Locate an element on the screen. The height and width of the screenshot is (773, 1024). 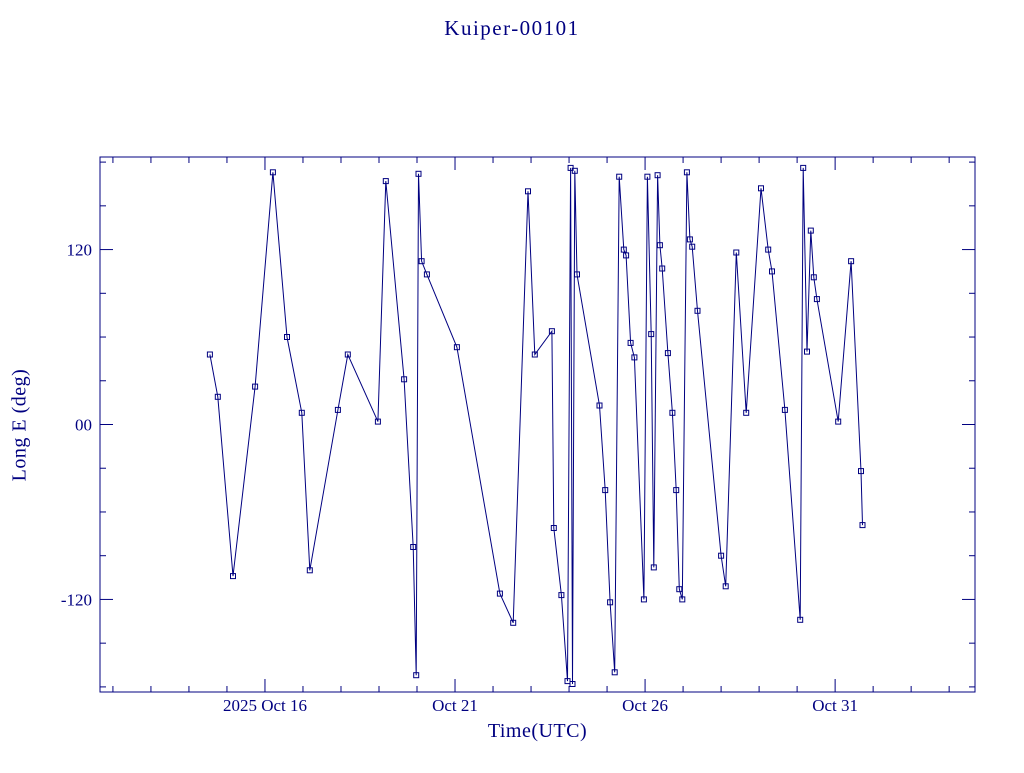
y-tick-label: 120 is located at coordinates (80, 250).